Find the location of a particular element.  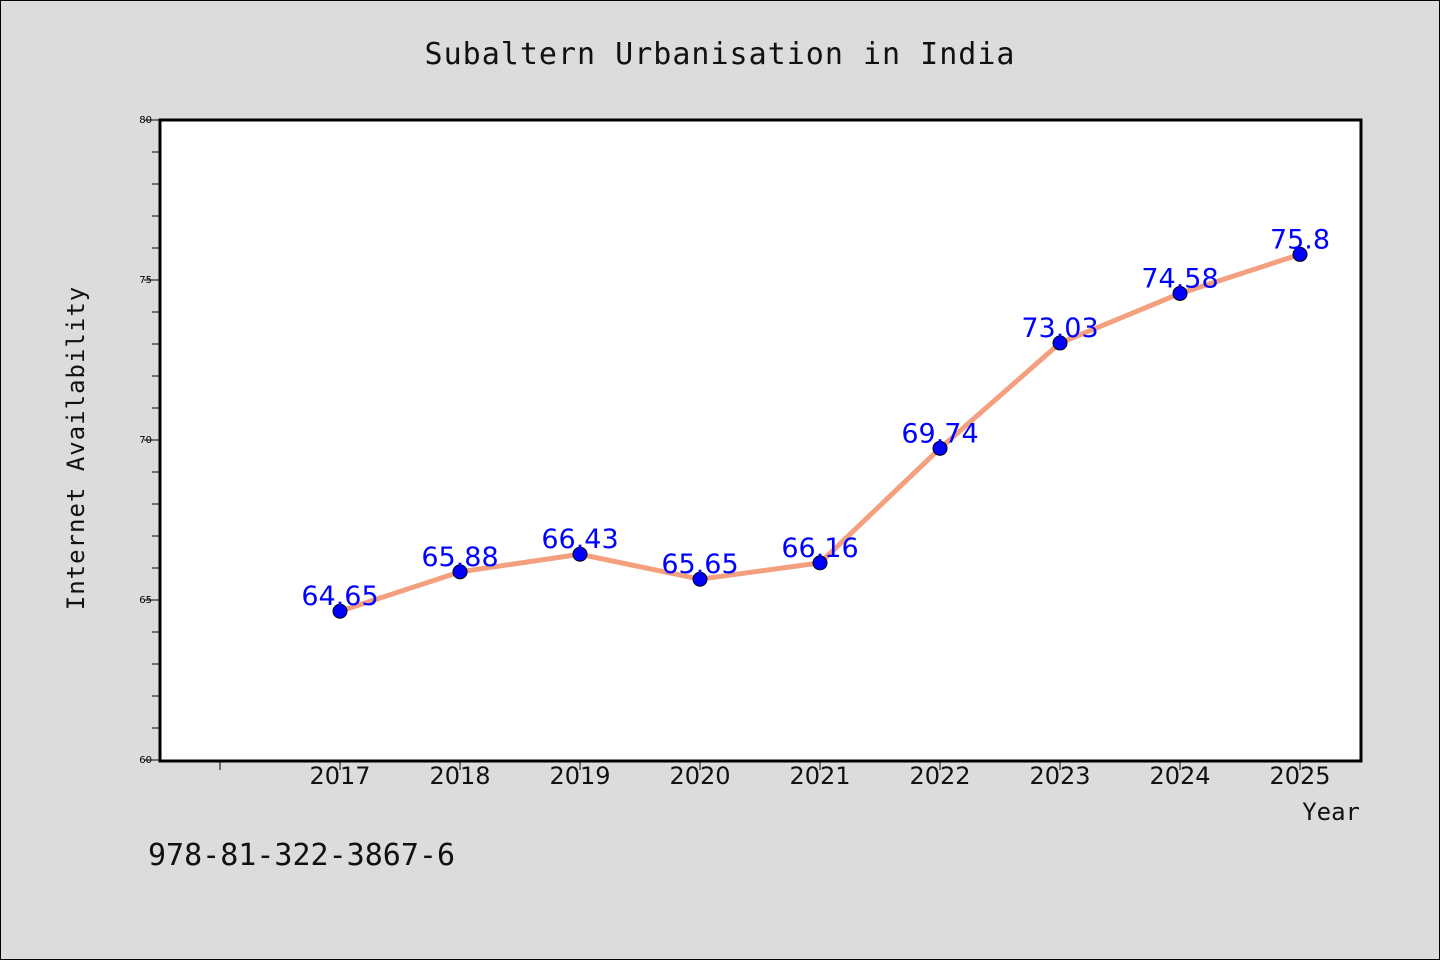

y-tick-label: 80 is located at coordinates (145, 120).